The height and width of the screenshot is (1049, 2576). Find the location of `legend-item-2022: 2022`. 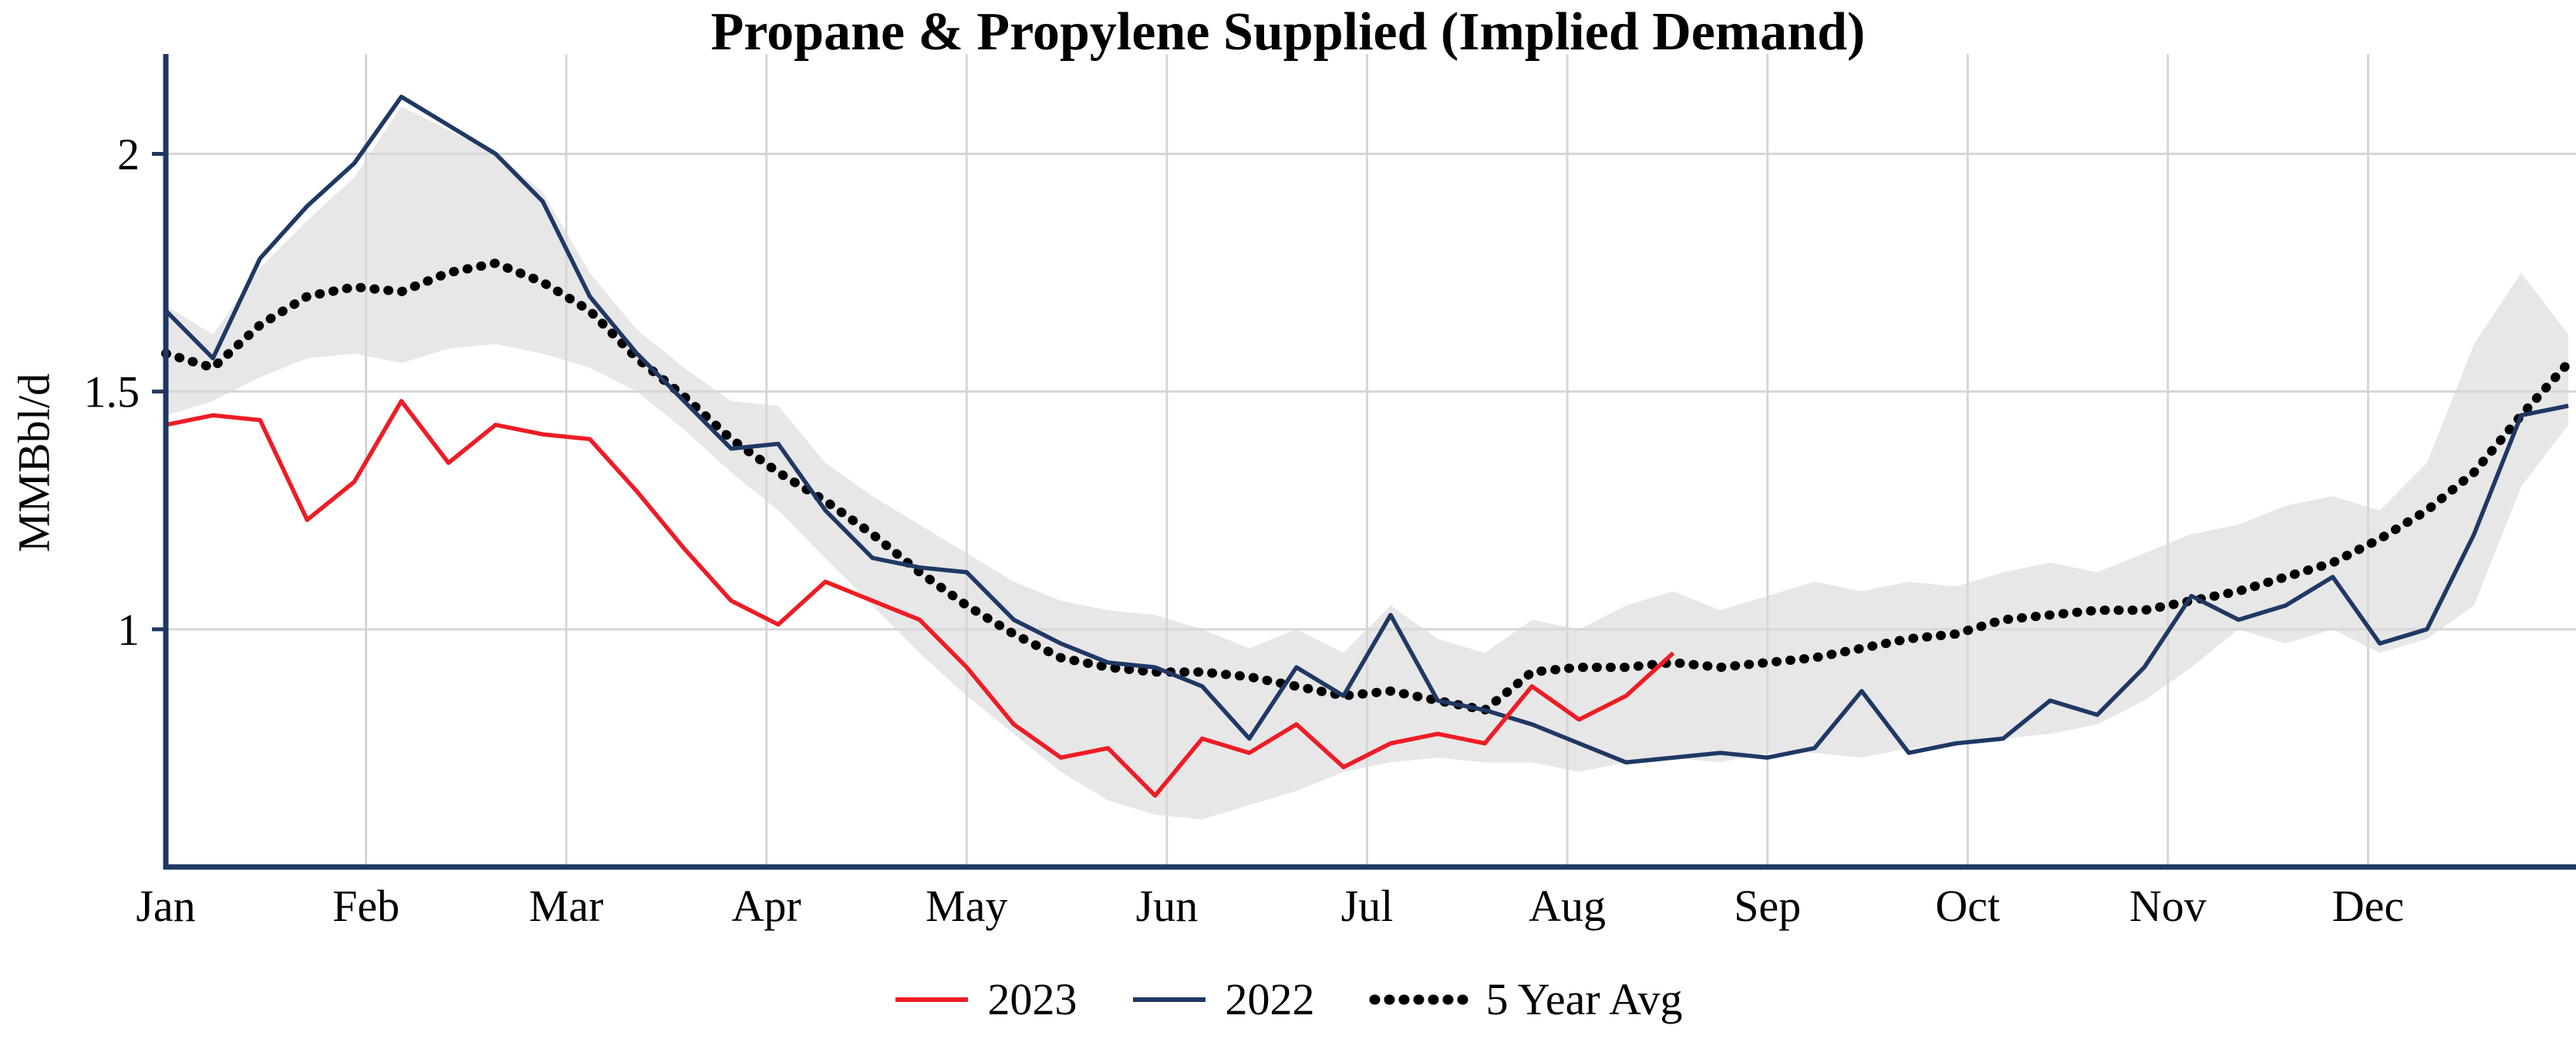

legend-item-2022: 2022 is located at coordinates (1222, 999).